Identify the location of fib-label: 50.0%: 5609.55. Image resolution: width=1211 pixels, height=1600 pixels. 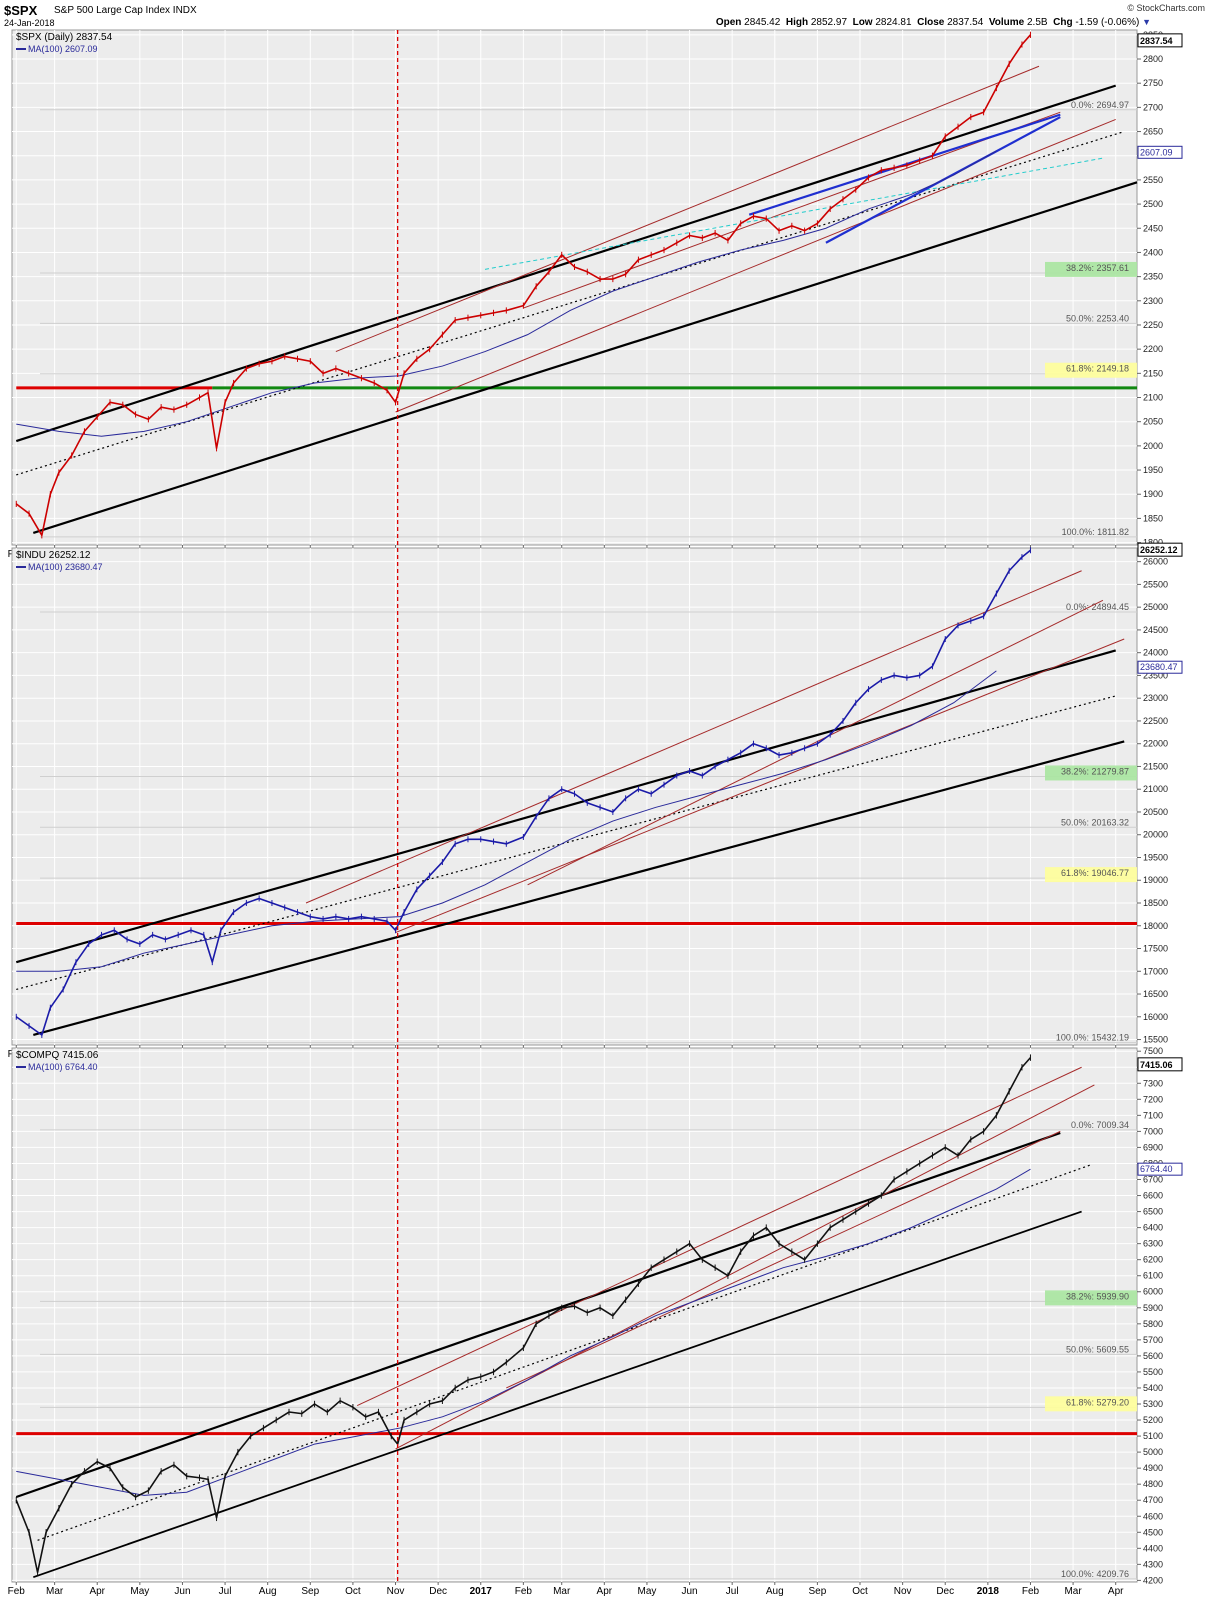
(1097, 1349).